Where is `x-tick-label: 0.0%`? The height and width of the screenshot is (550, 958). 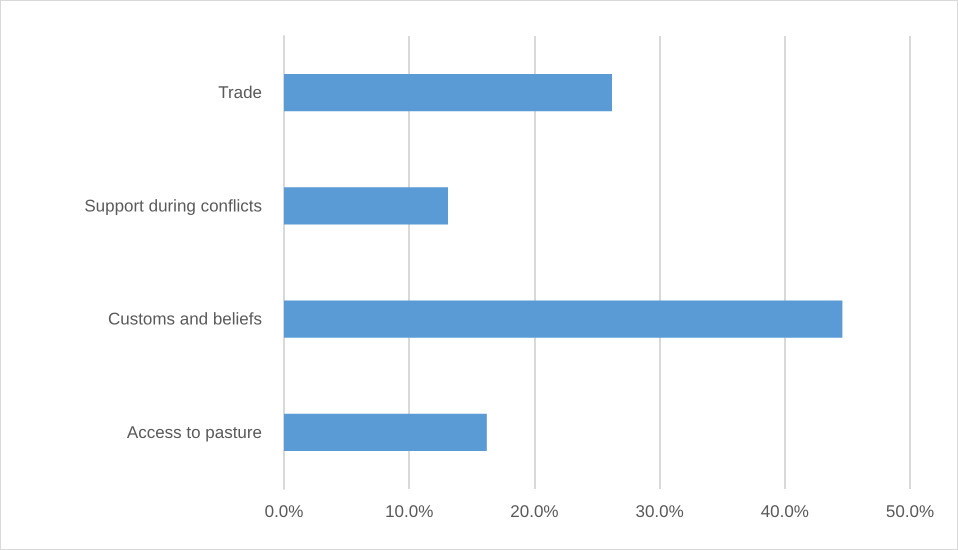 x-tick-label: 0.0% is located at coordinates (284, 511).